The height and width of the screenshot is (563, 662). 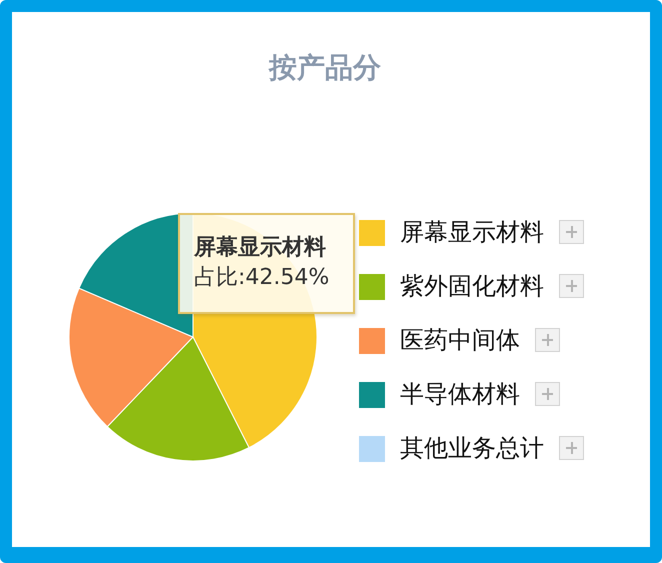 I want to click on legend-label: 半导体材料, so click(x=460, y=394).